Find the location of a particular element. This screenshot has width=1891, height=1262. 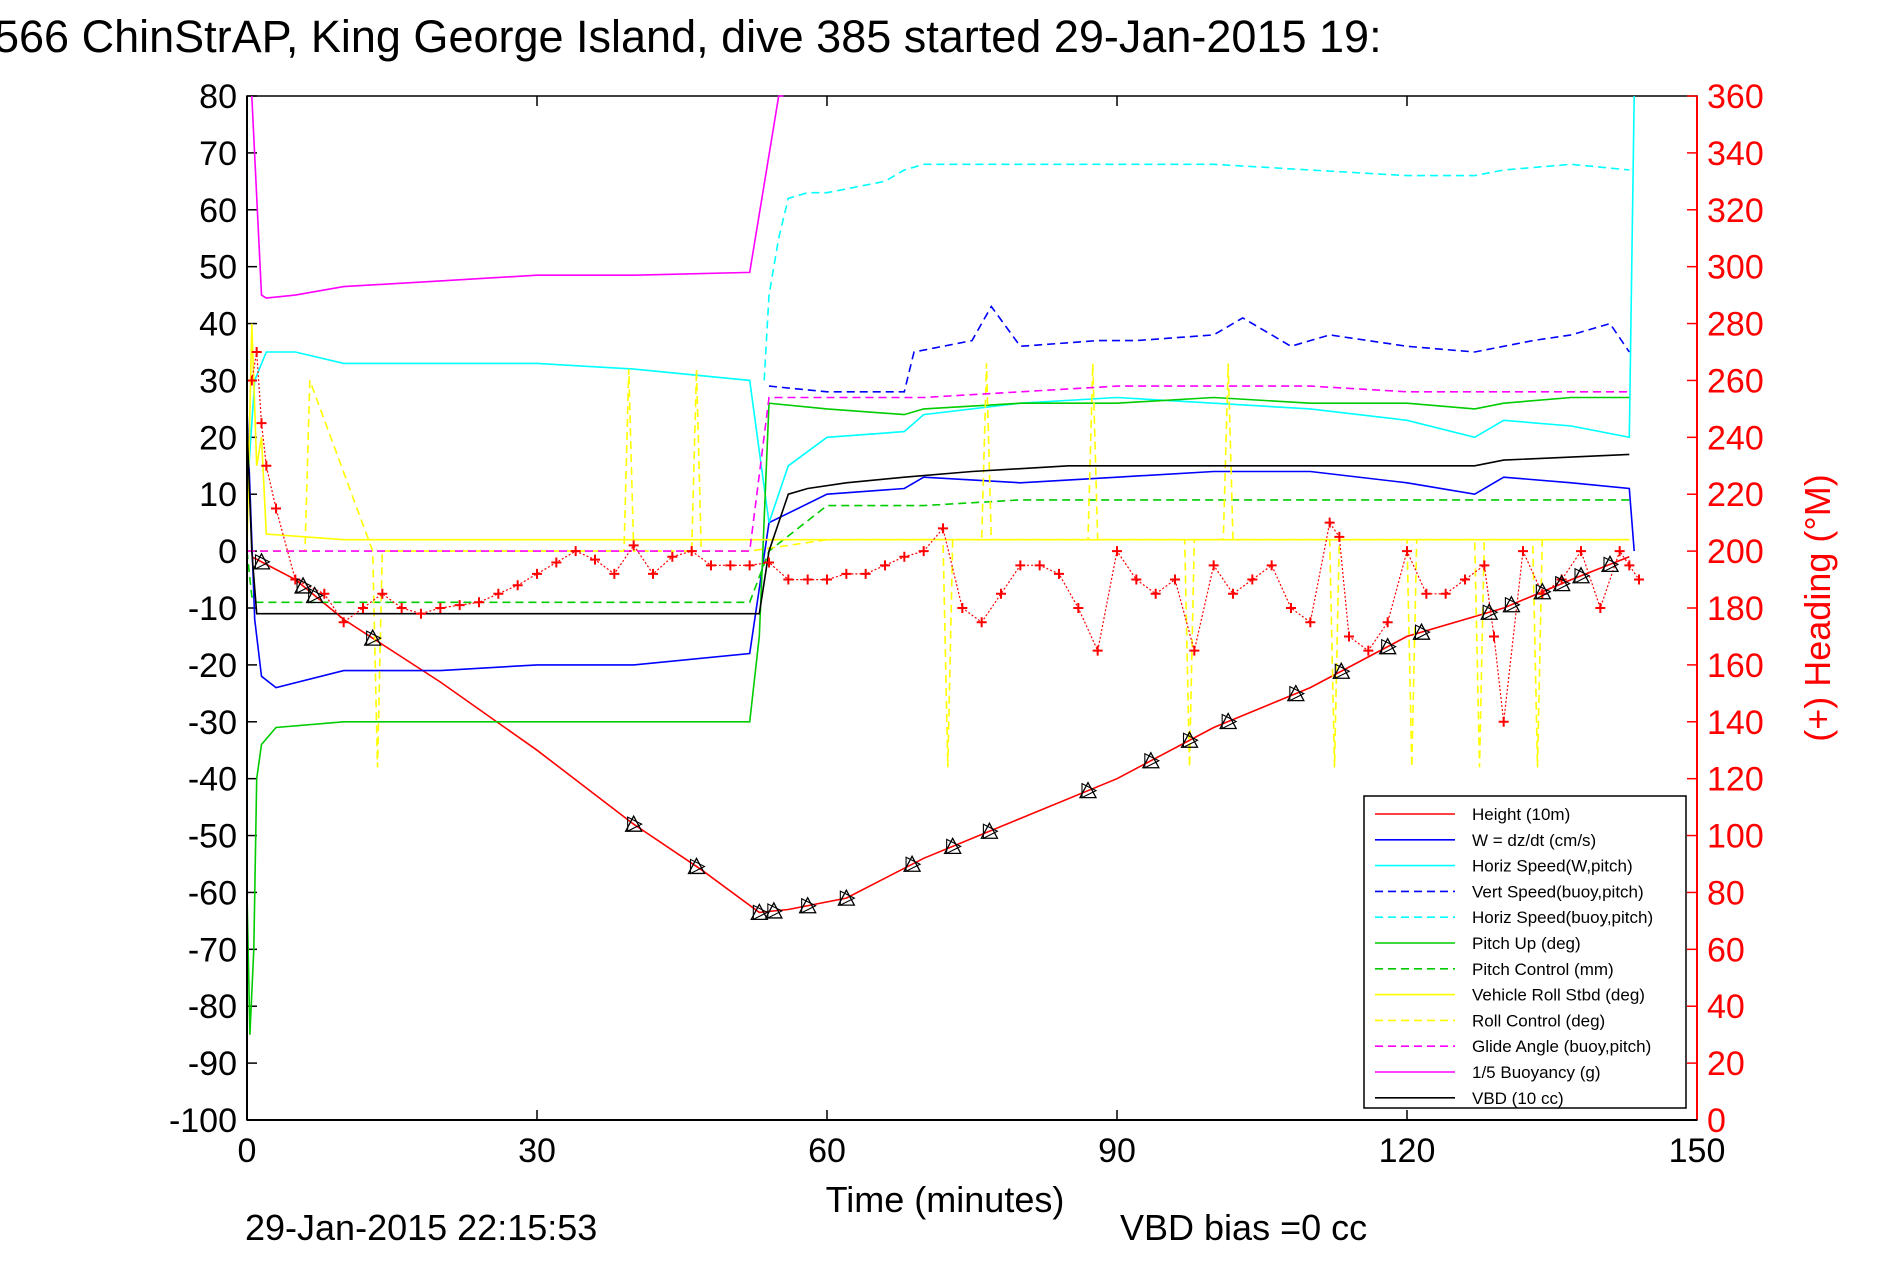

y2-tick-label: 320 is located at coordinates (1735, 211).